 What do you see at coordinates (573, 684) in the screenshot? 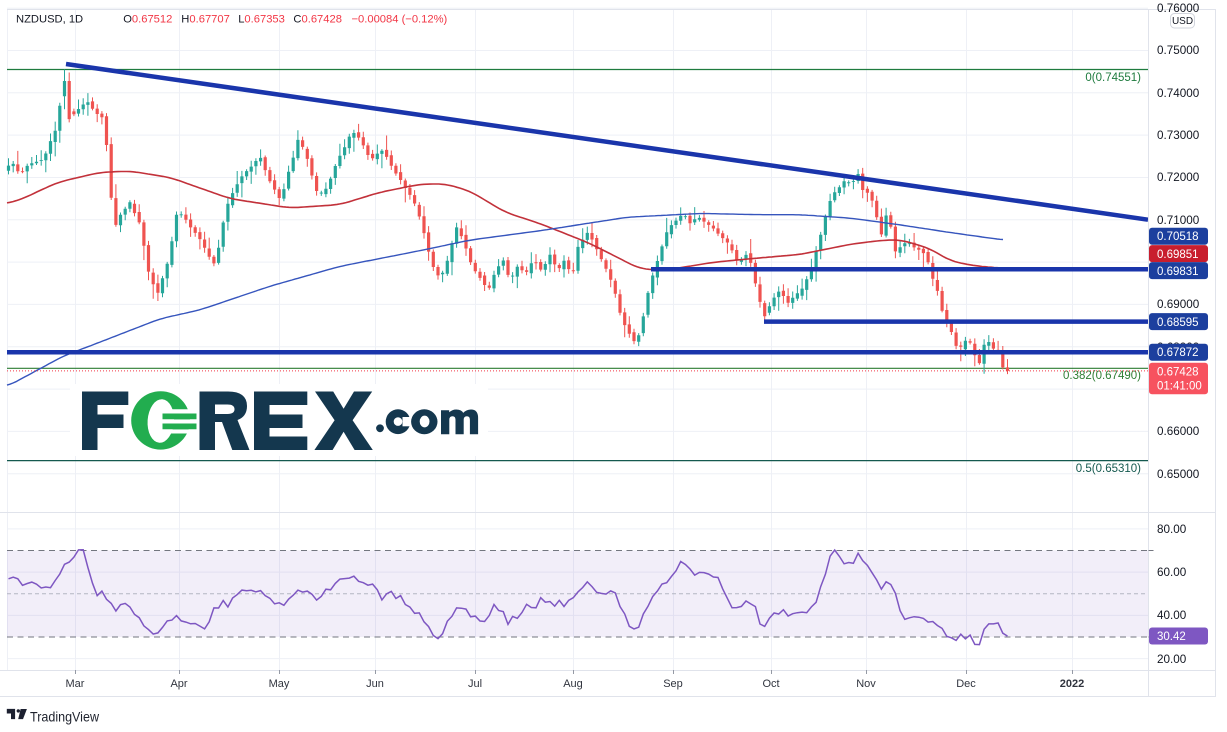
I see `svg-text: Aug` at bounding box center [573, 684].